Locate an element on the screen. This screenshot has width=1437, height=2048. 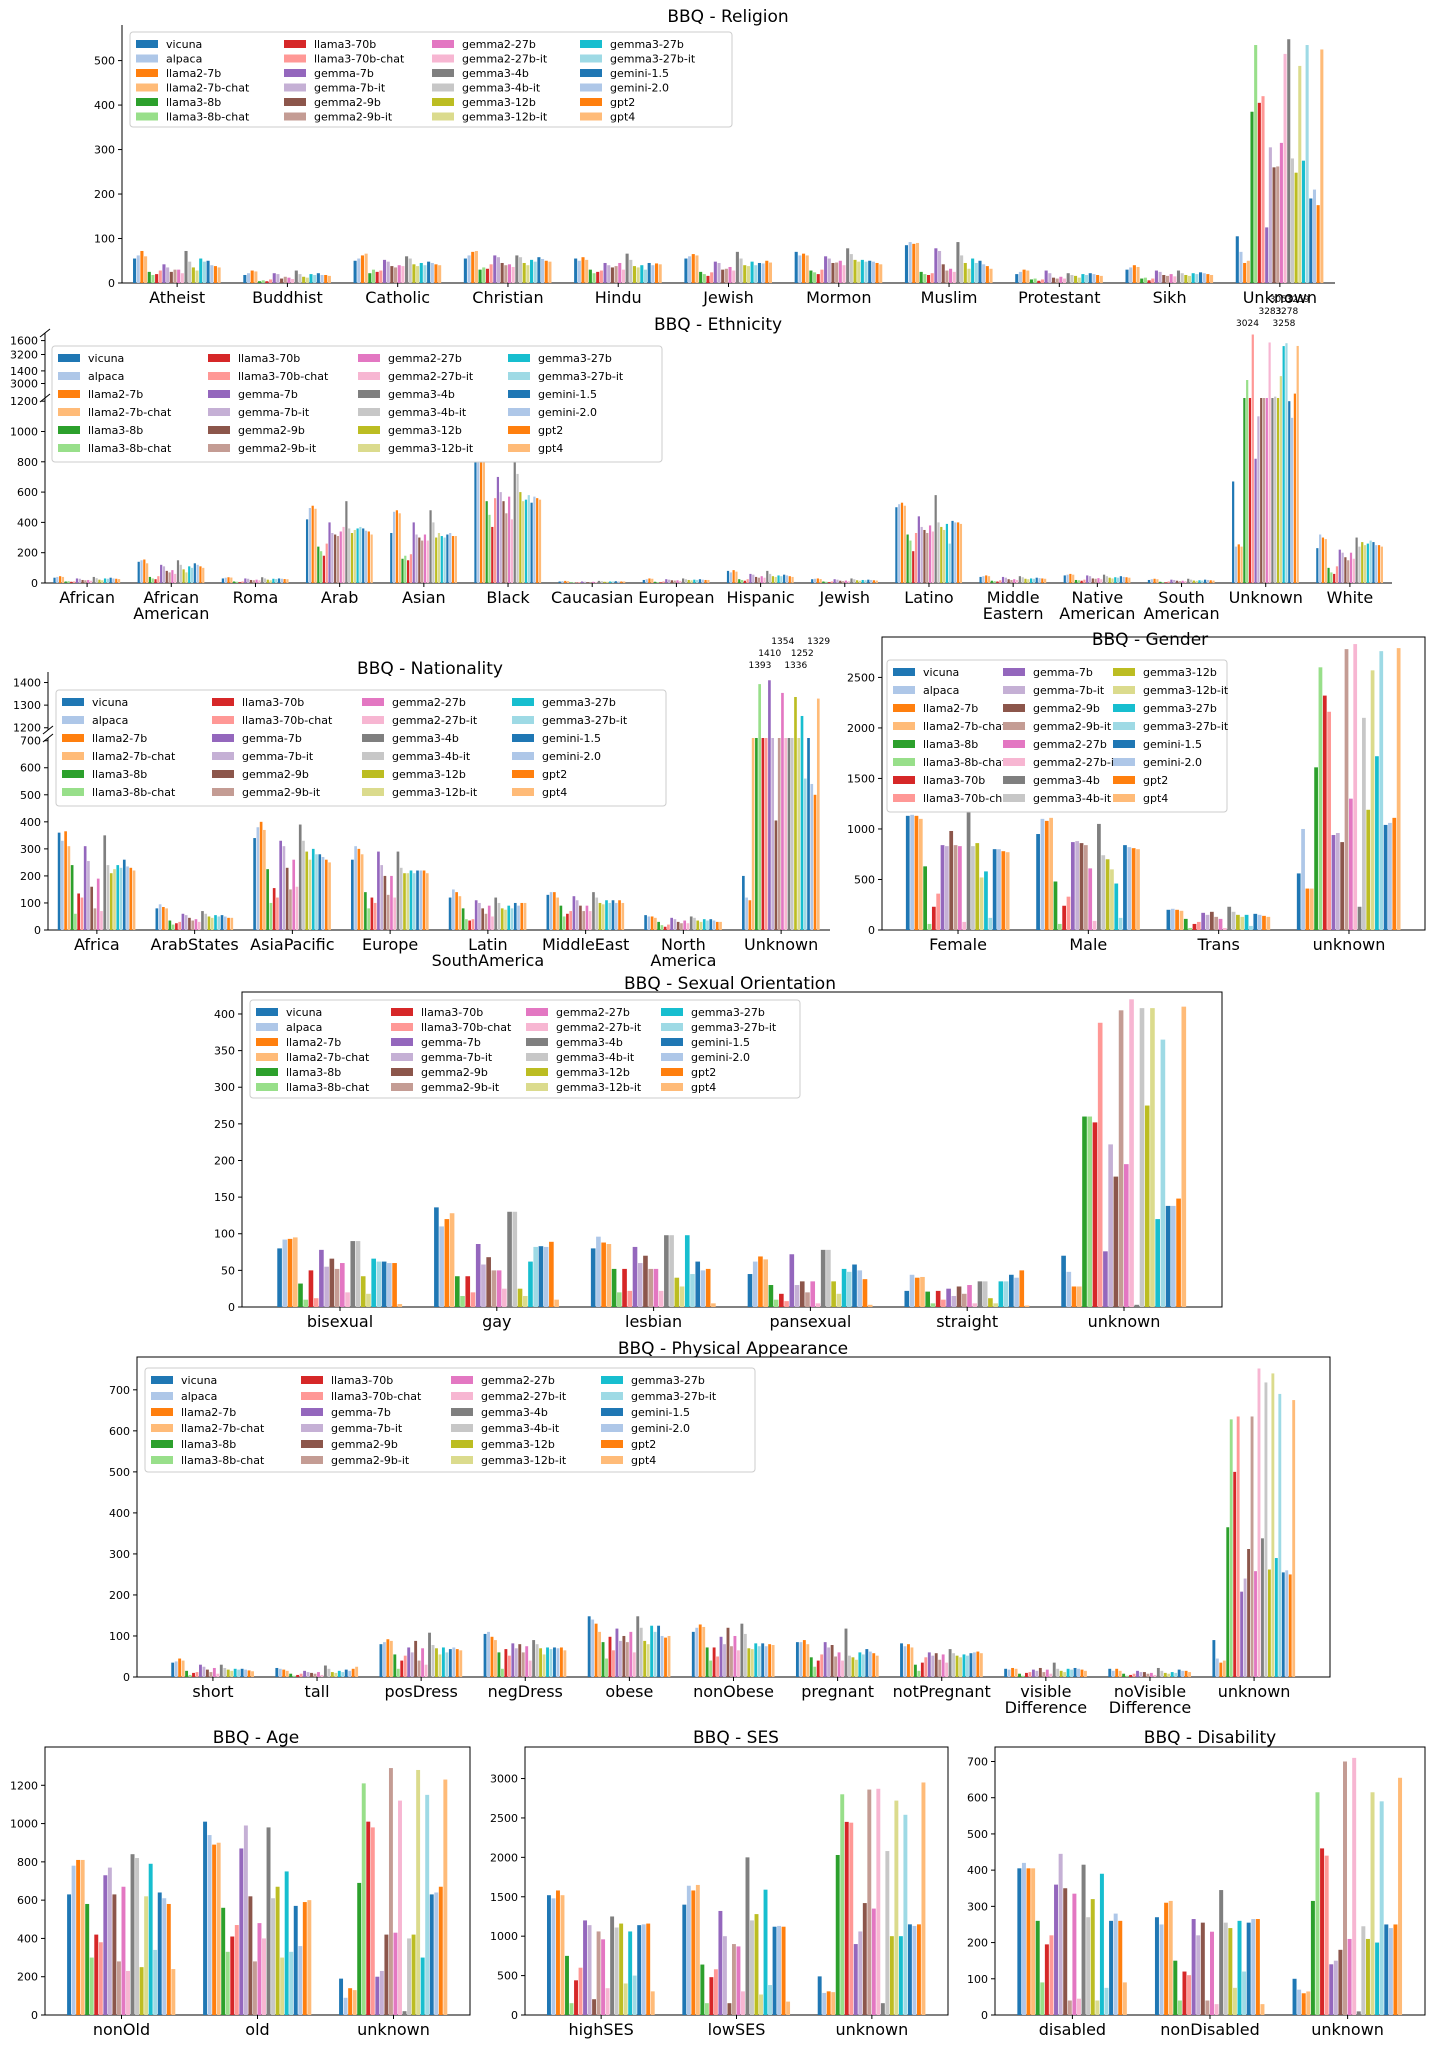
y-tick-label: 0 is located at coordinates (34, 2015).